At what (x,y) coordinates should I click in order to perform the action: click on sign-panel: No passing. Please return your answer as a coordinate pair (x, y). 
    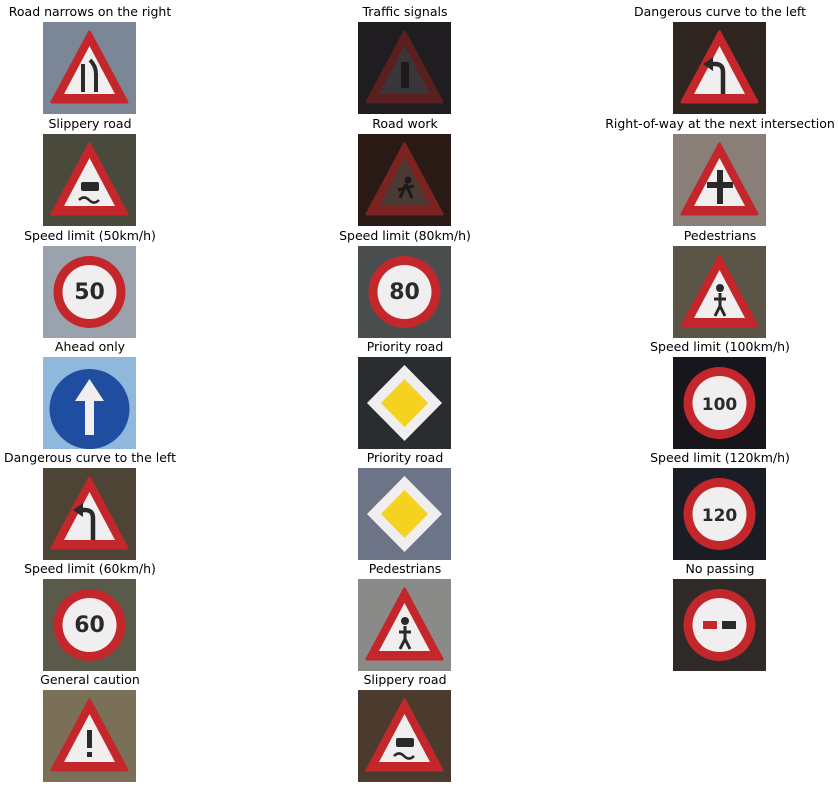
    Looking at the image, I should click on (709, 614).